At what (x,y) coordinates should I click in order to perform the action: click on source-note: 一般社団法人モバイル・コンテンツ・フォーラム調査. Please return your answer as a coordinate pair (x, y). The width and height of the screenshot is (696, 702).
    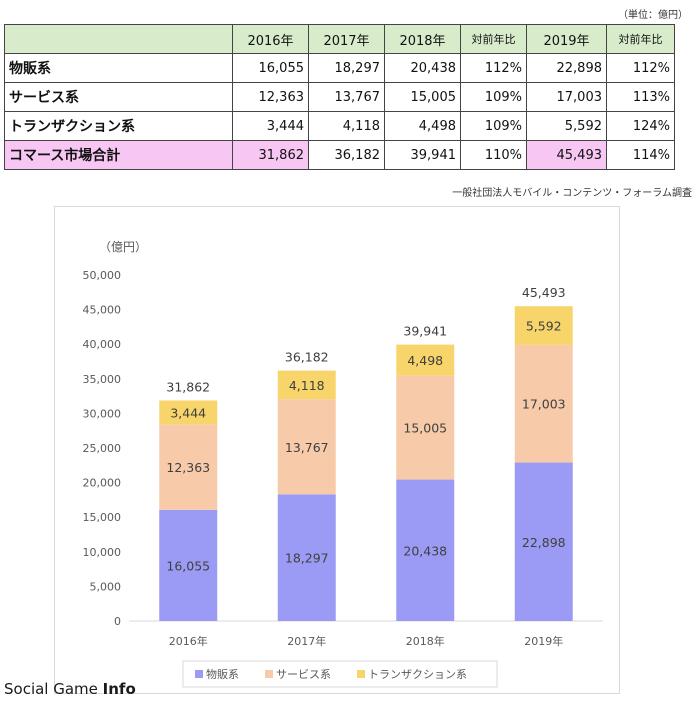
    Looking at the image, I should click on (572, 193).